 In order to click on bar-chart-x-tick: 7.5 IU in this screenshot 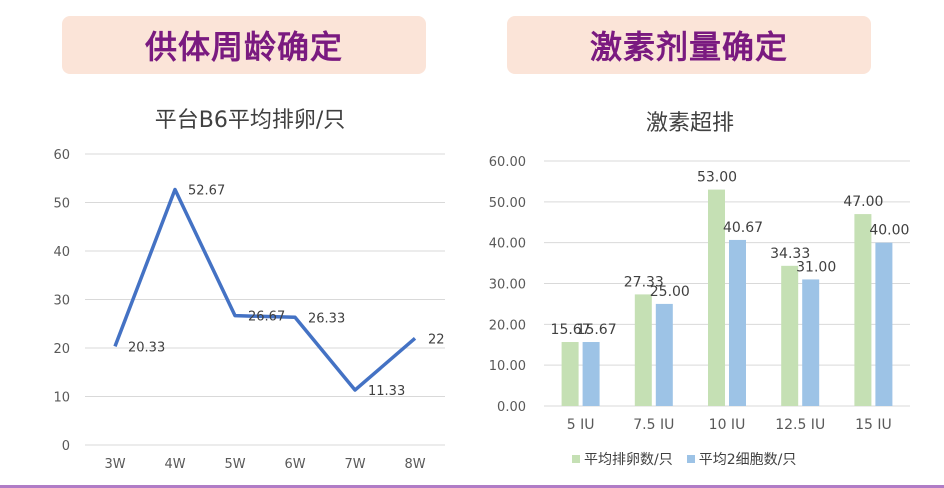, I will do `click(653, 425)`.